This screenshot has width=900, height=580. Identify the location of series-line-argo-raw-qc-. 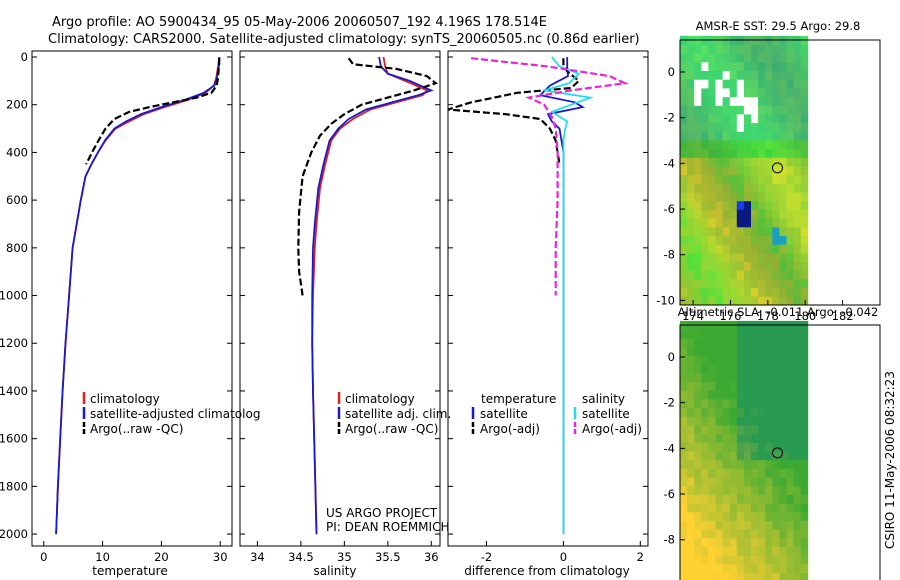
(367, 176).